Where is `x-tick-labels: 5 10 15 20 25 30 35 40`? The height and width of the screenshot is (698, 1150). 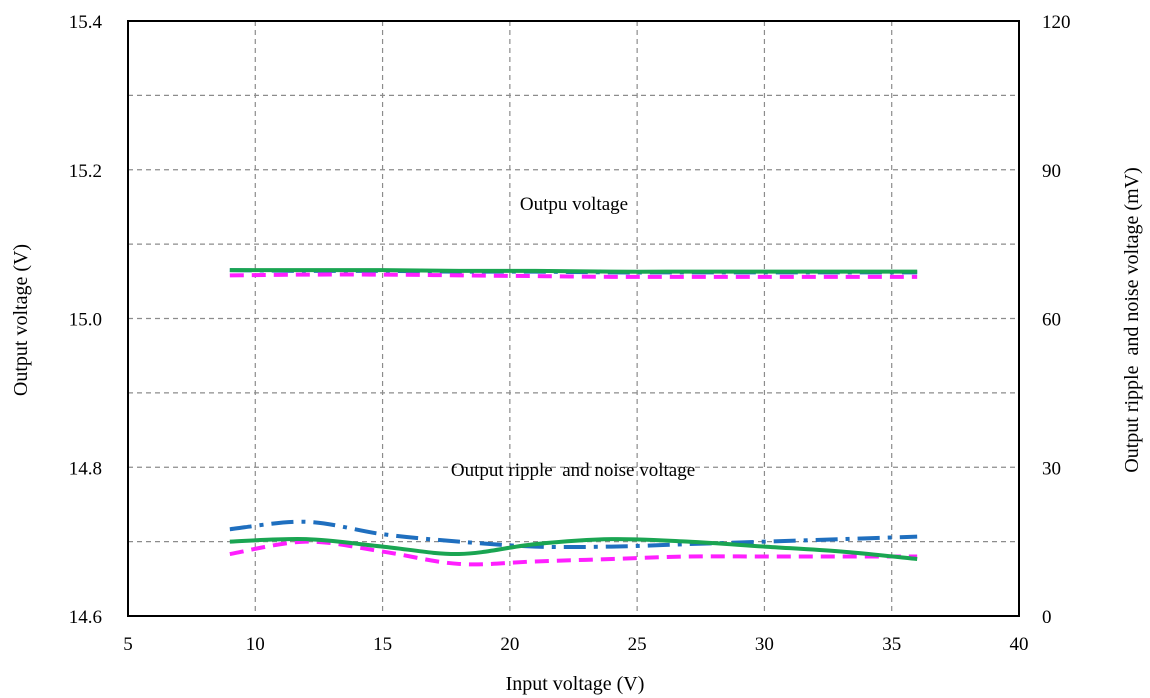
x-tick-labels: 5 10 15 20 25 30 35 40 is located at coordinates (575, 644).